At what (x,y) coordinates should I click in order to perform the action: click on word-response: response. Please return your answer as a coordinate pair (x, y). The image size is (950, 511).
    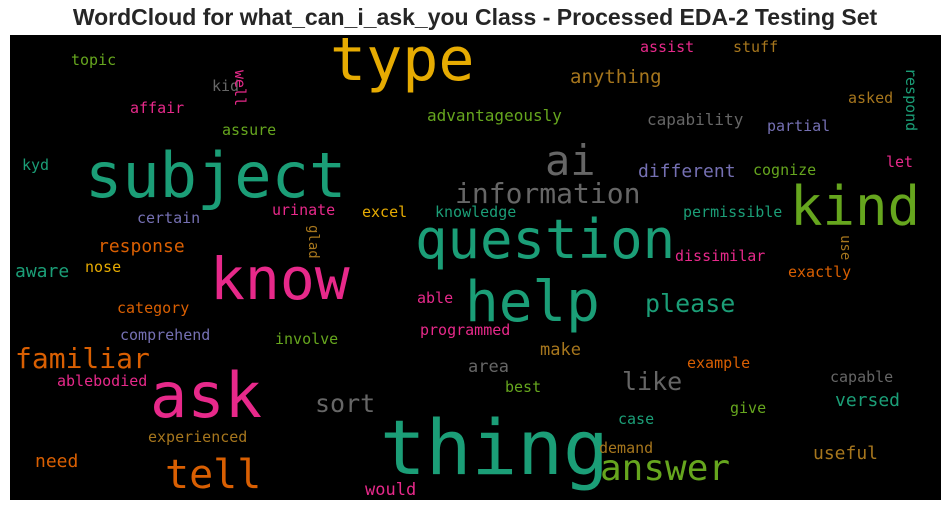
    Looking at the image, I should click on (141, 246).